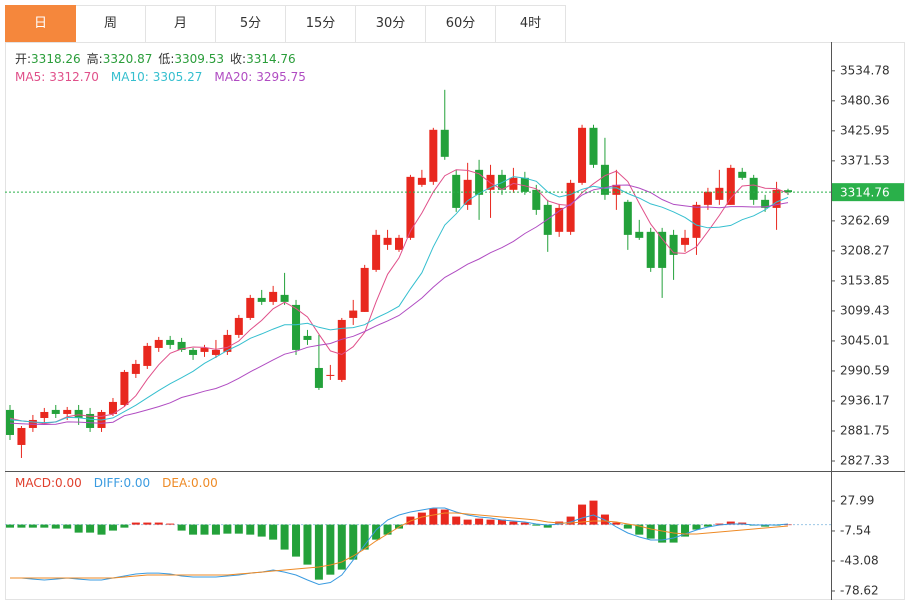  What do you see at coordinates (865, 130) in the screenshot?
I see `y-tick-label: 3425.95` at bounding box center [865, 130].